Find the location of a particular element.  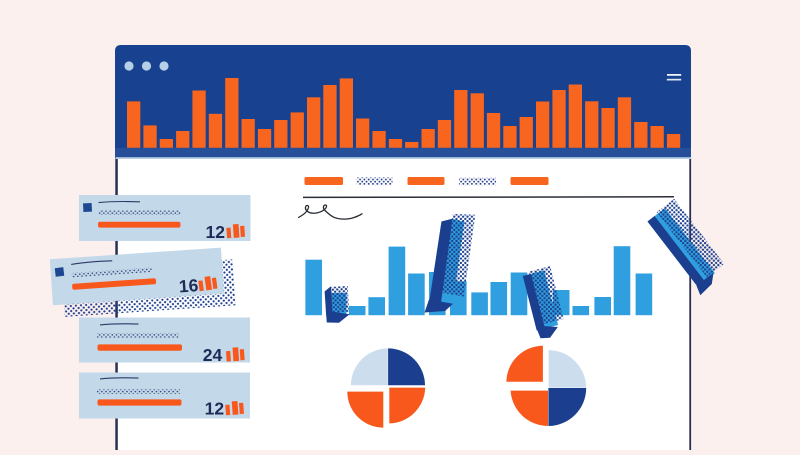

svg-text: 16 is located at coordinates (188, 285).